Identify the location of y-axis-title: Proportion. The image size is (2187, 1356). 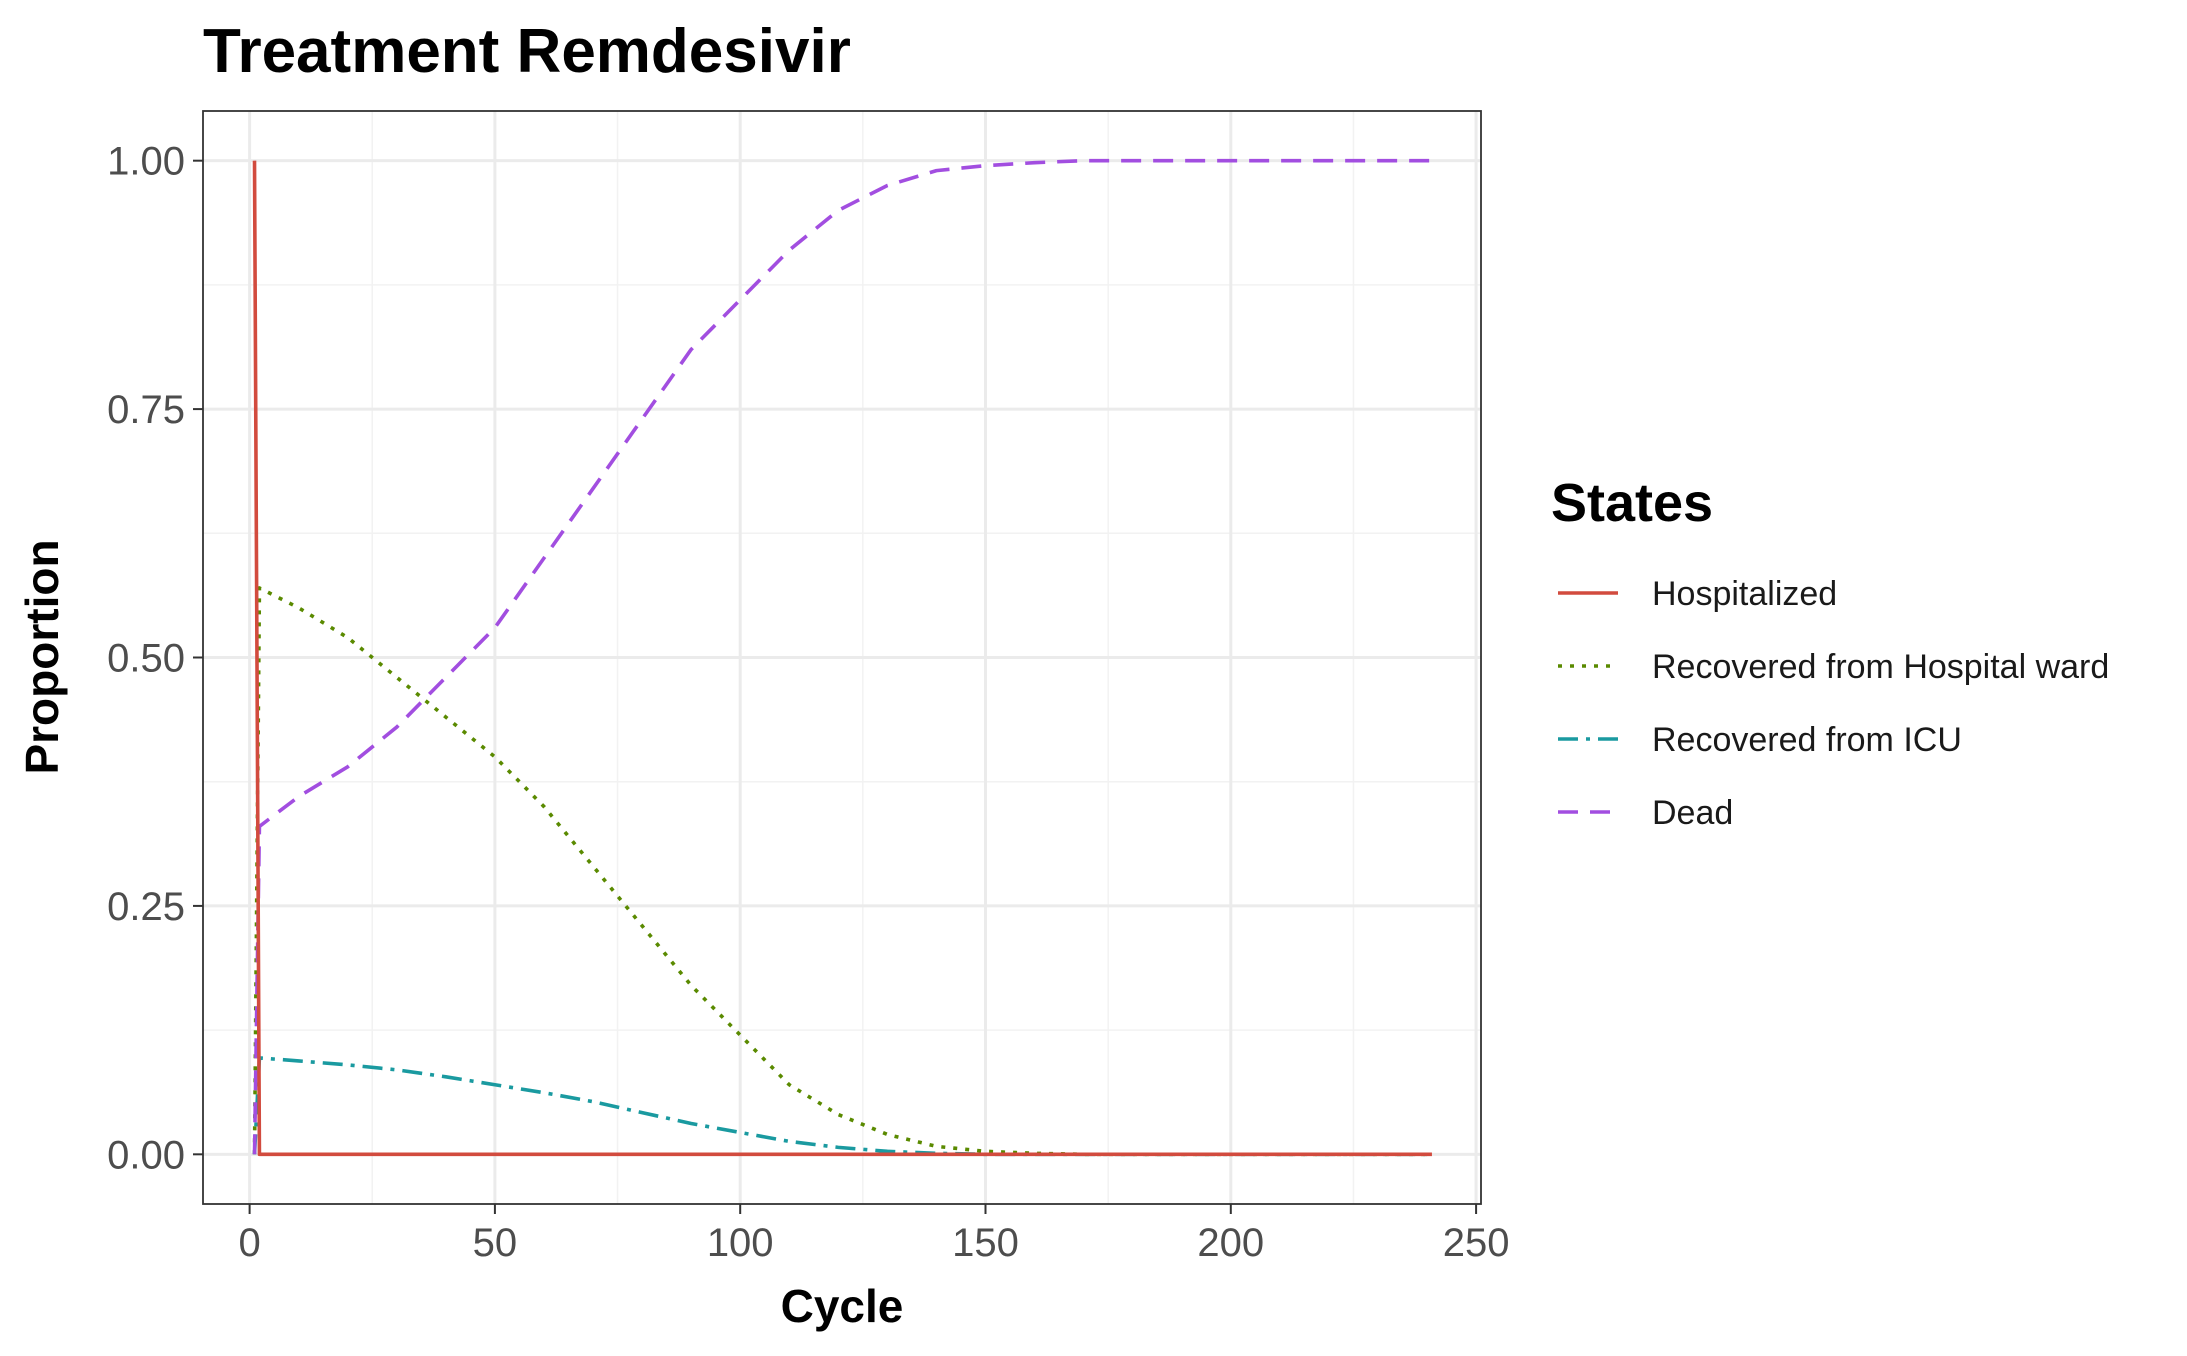
(42, 656).